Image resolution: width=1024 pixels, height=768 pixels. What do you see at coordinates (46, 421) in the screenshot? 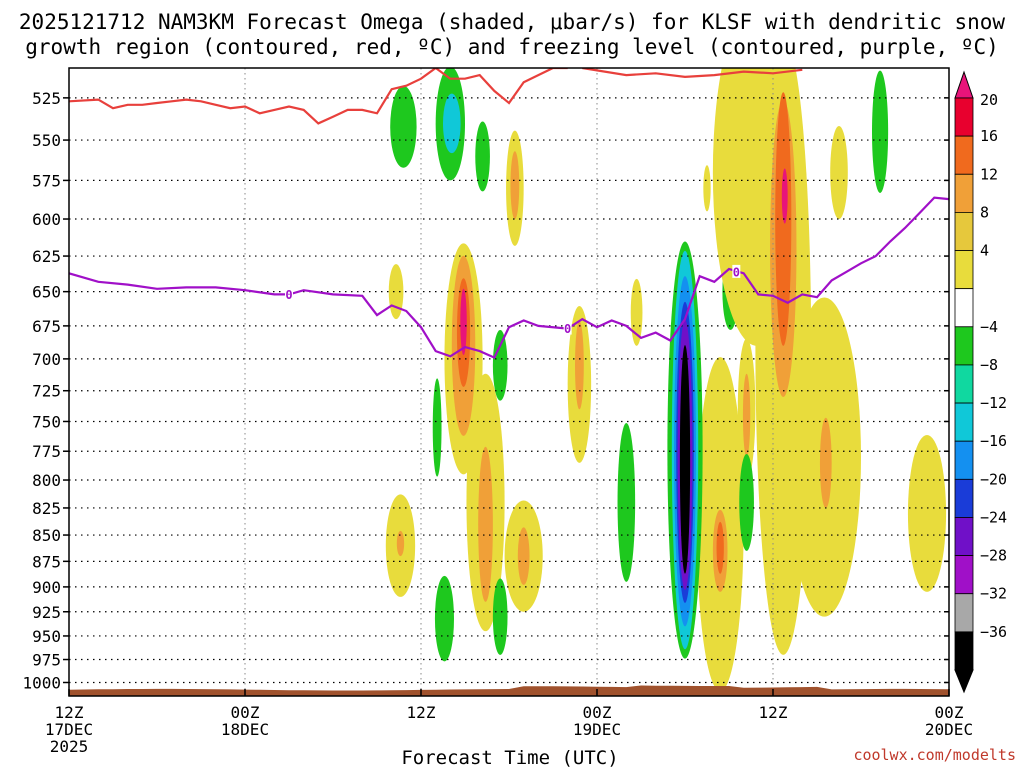
I see `y-tick-label-750: 750` at bounding box center [46, 421].